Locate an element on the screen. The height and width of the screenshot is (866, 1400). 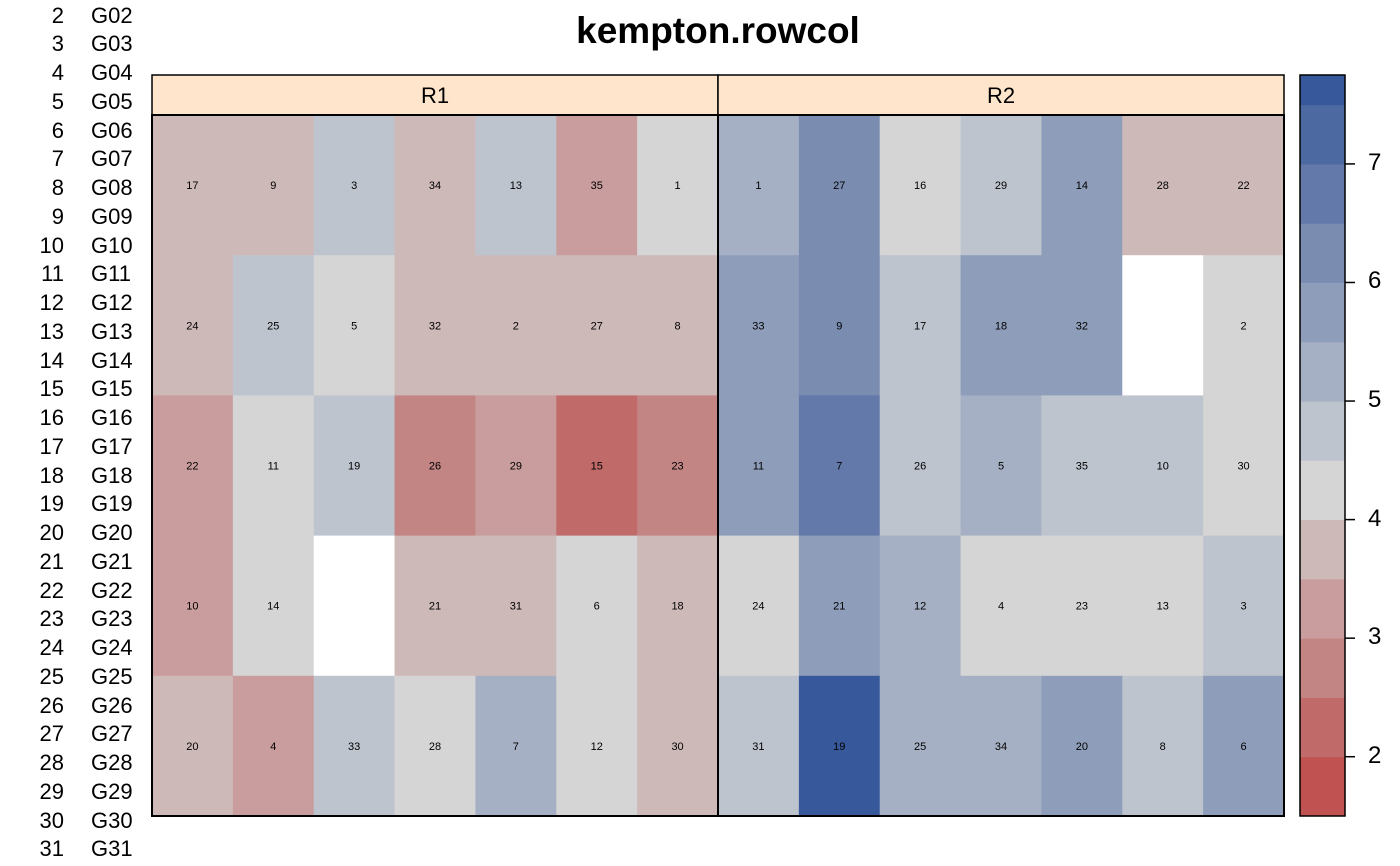
row-label-number: 18 is located at coordinates (51, 475).